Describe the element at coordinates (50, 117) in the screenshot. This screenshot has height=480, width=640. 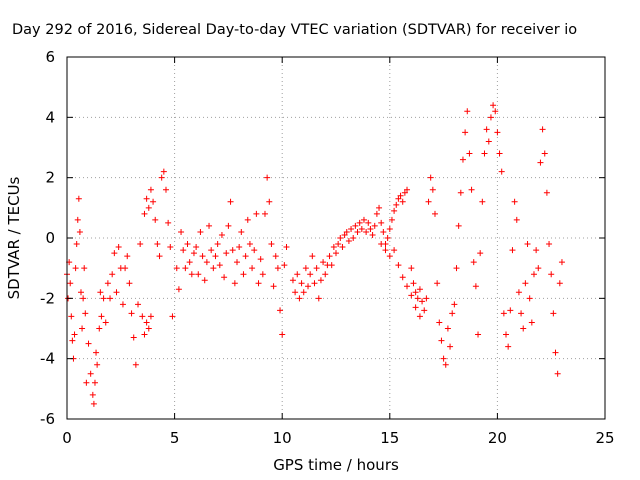
I see `y-tick-label: 4` at that location.